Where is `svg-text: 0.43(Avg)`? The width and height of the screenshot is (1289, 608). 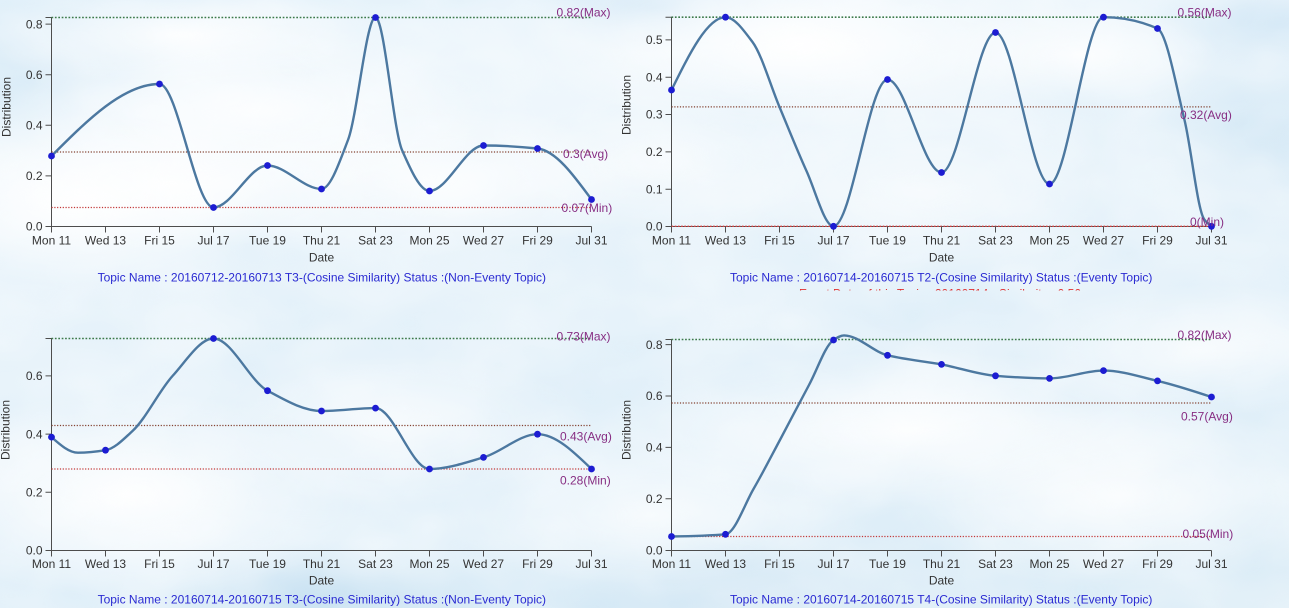 svg-text: 0.43(Avg) is located at coordinates (586, 437).